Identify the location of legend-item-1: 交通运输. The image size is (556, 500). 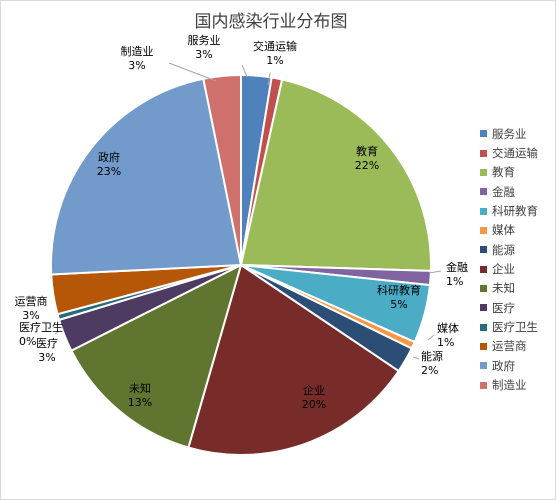
(518, 152).